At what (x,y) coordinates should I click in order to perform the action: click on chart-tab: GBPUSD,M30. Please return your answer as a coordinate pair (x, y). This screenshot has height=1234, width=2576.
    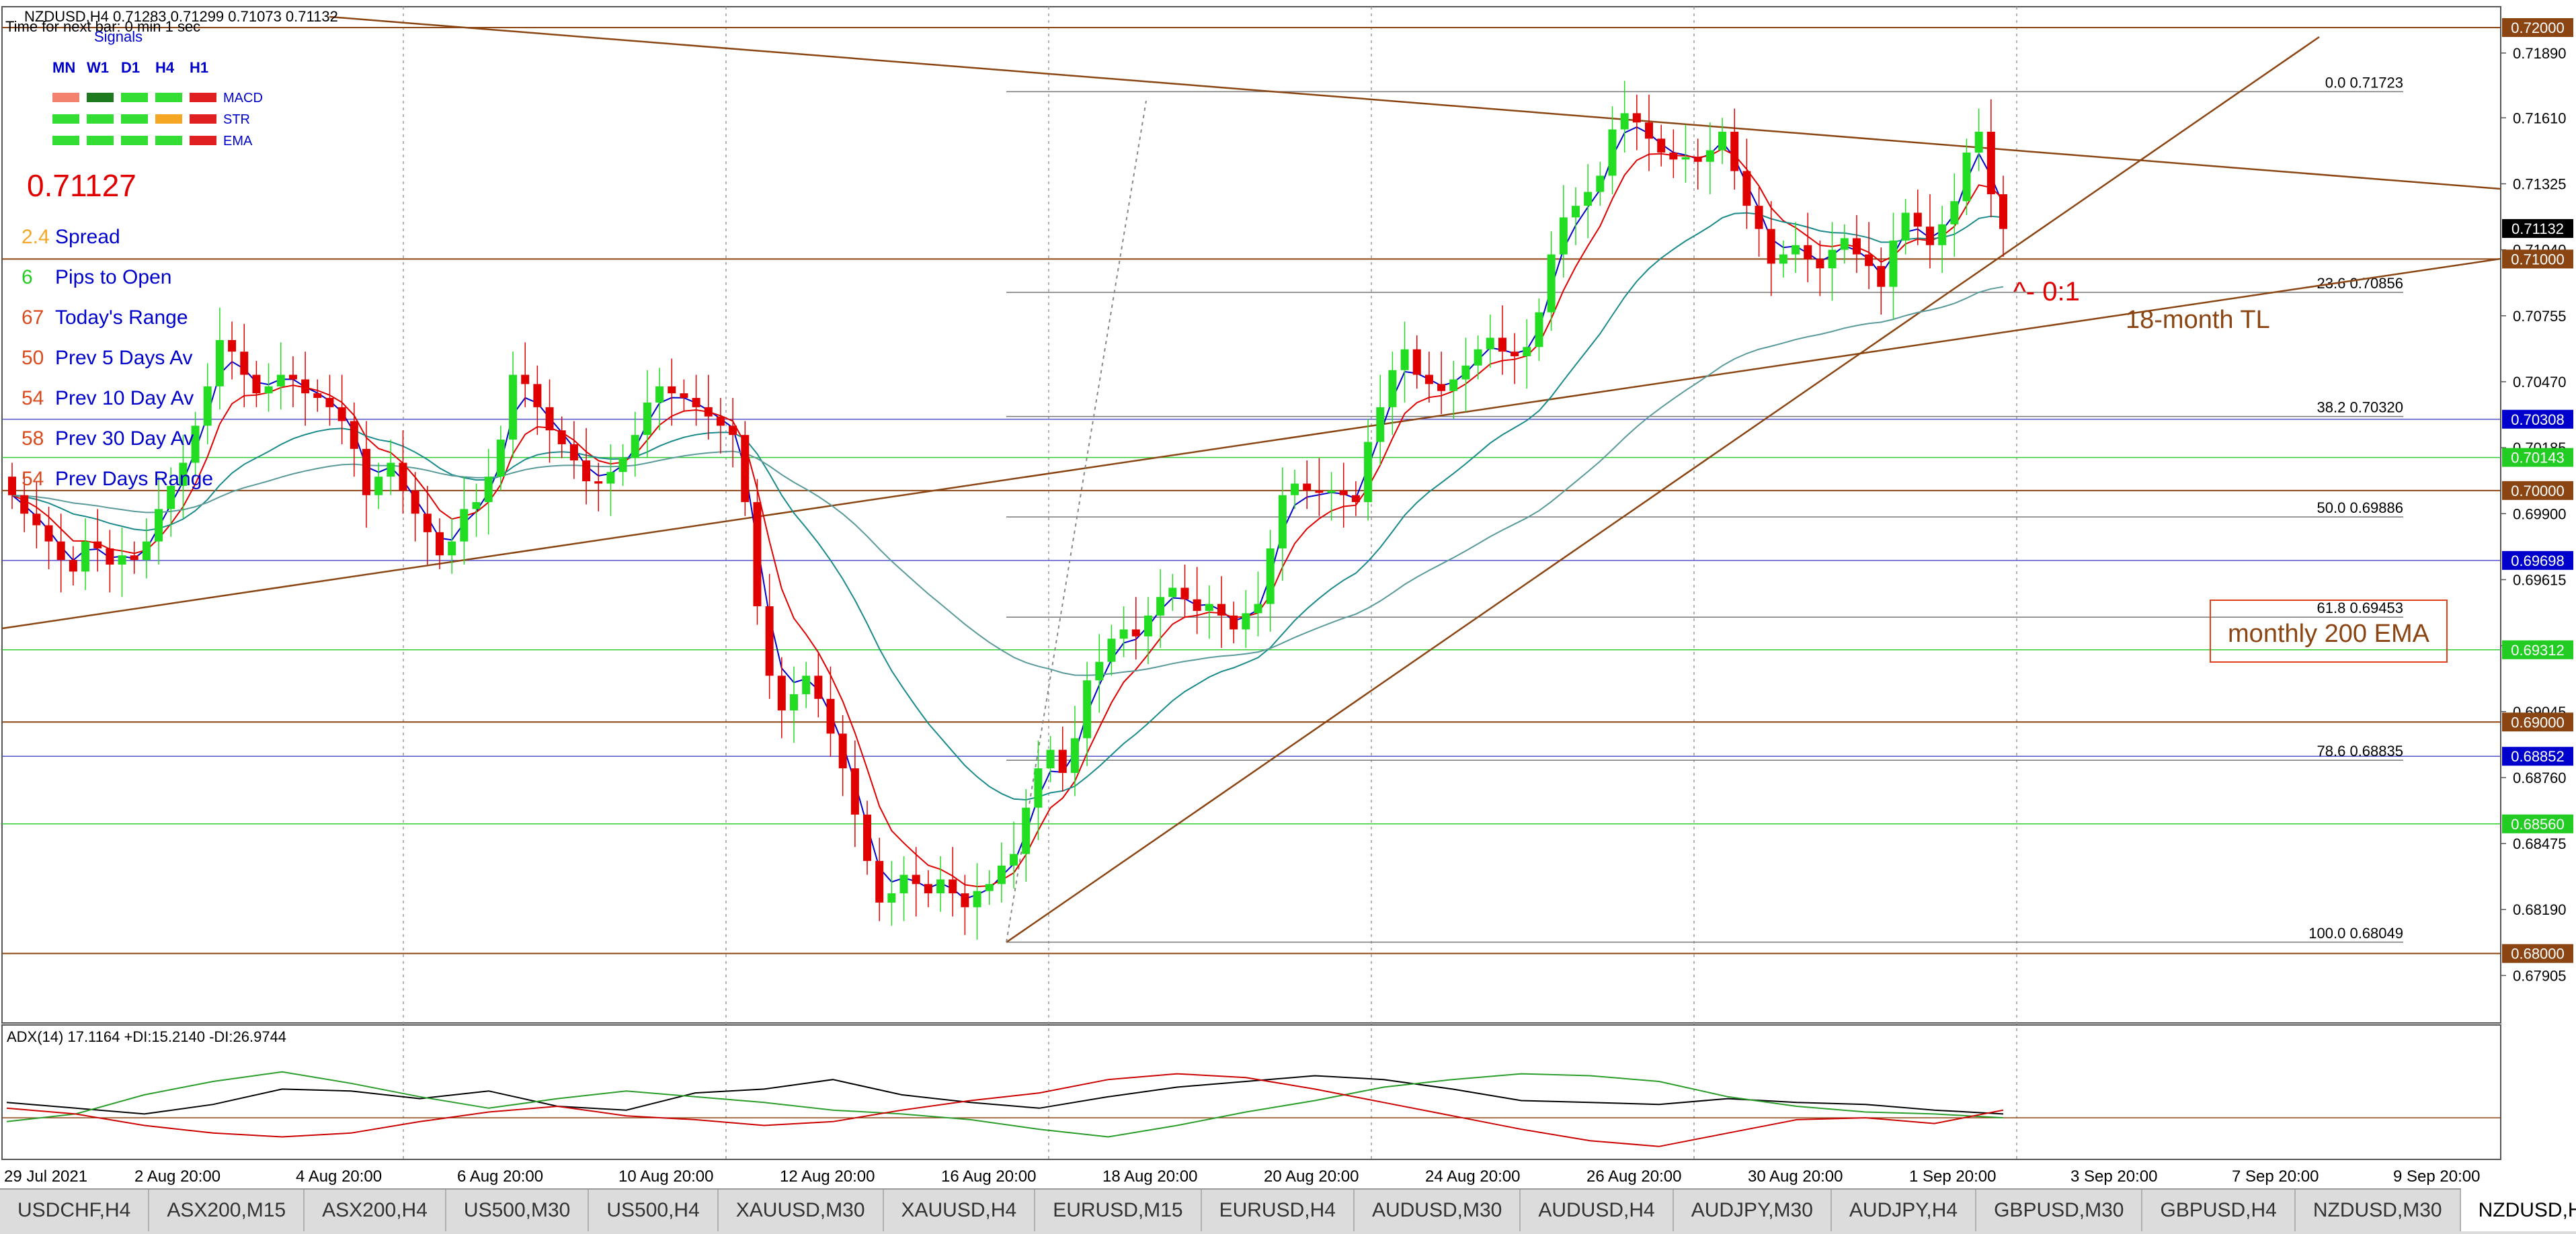
    Looking at the image, I should click on (2059, 1210).